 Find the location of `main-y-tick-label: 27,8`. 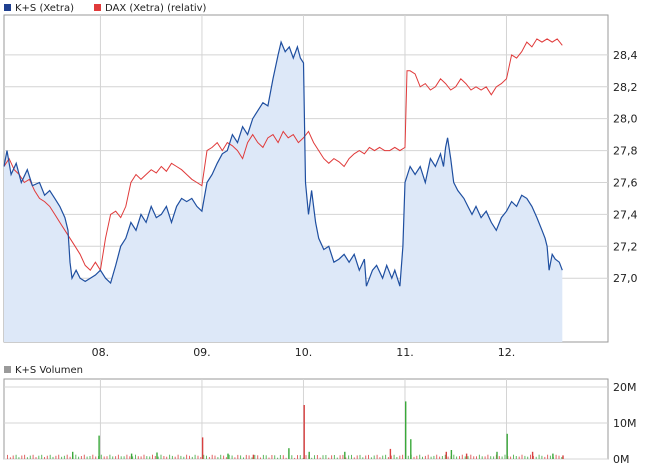

main-y-tick-label: 27,8 is located at coordinates (625, 151).